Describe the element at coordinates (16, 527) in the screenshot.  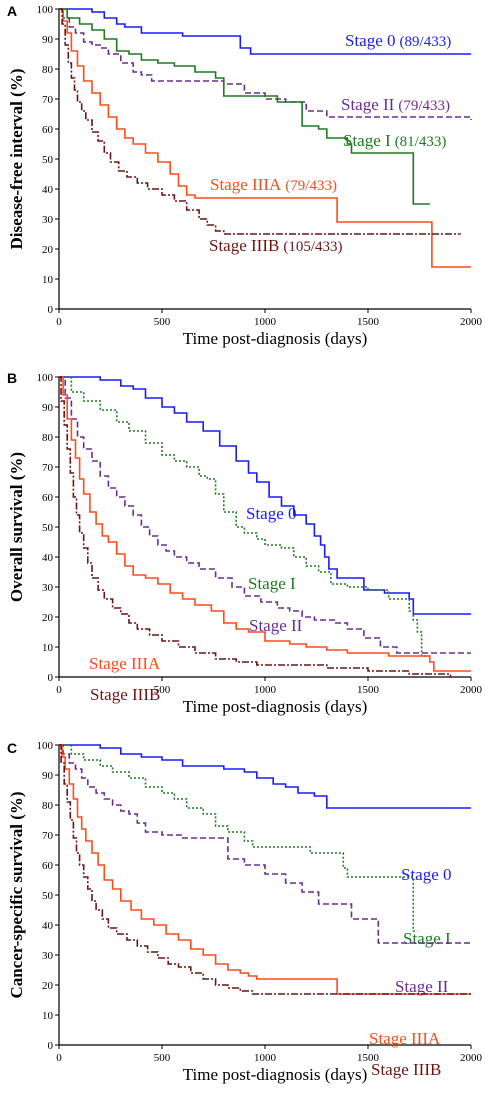
I see `p2-y-axis-title: Overall survival (%)` at that location.